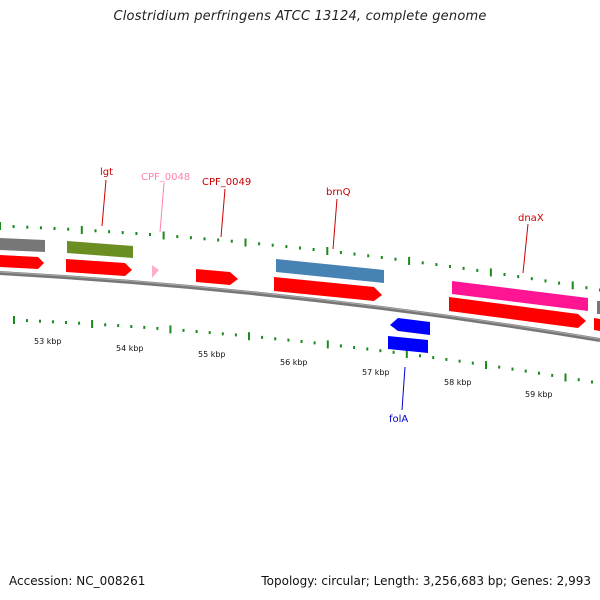 The height and width of the screenshot is (600, 600). Describe the element at coordinates (226, 182) in the screenshot. I see `label-CPF_0049: CPF_0049` at that location.